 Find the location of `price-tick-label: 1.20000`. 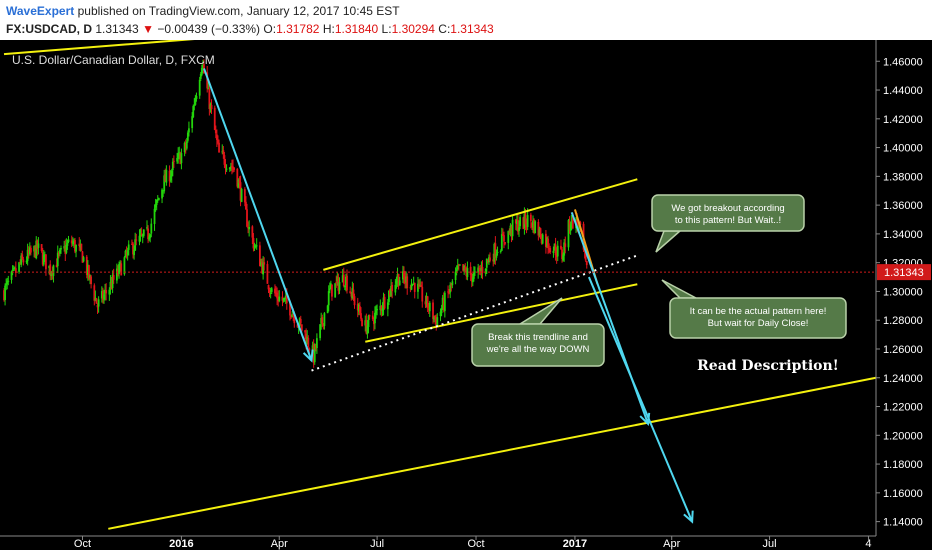

price-tick-label: 1.20000 is located at coordinates (903, 436).